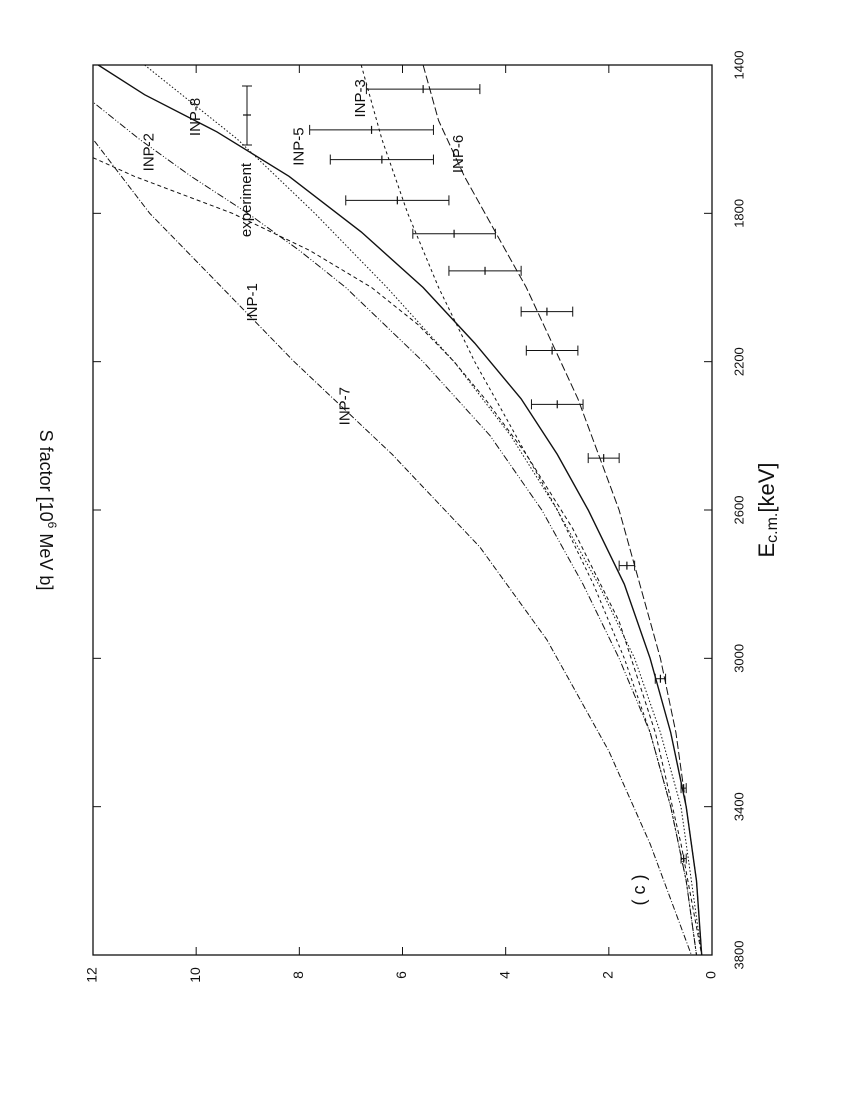 This screenshot has height=1105, width=850. Describe the element at coordinates (504, 975) in the screenshot. I see `y-tick-label: 4` at that location.